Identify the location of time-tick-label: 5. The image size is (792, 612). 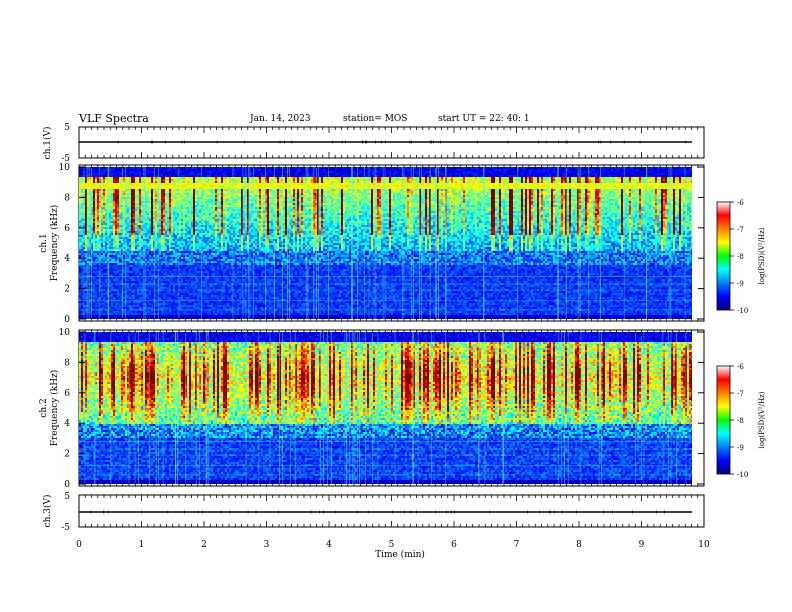
(392, 545).